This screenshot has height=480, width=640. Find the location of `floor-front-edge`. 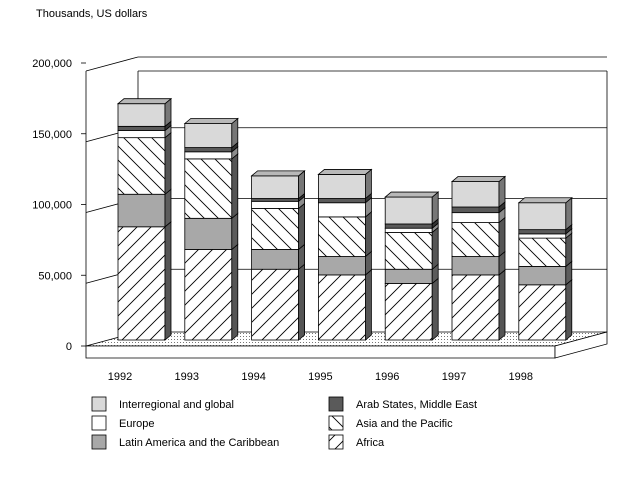

floor-front-edge is located at coordinates (320, 352).